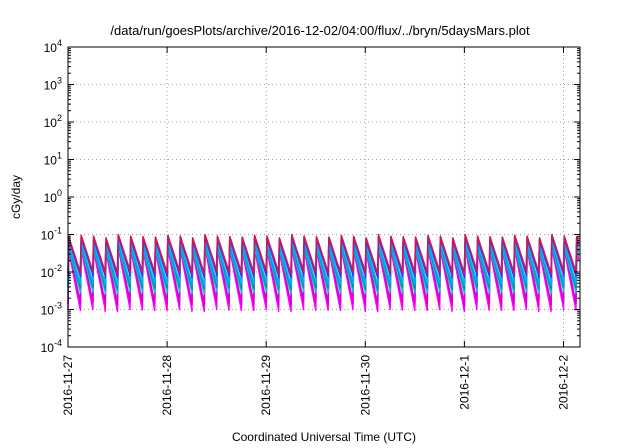  What do you see at coordinates (16, 197) in the screenshot?
I see `y-axis-label: cGy/day` at bounding box center [16, 197].